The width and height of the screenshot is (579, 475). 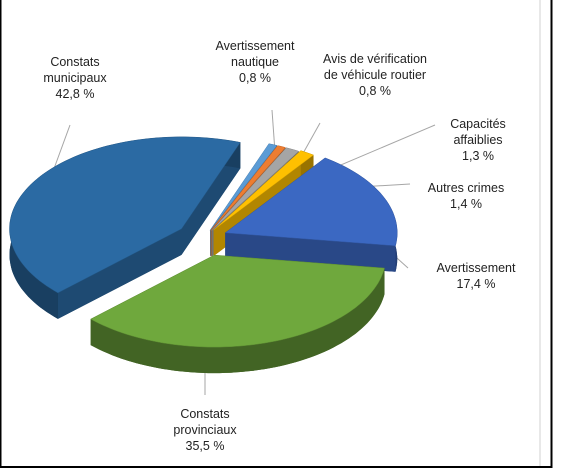 What do you see at coordinates (466, 196) in the screenshot?
I see `data-label: Autres crimes 1,4 %` at bounding box center [466, 196].